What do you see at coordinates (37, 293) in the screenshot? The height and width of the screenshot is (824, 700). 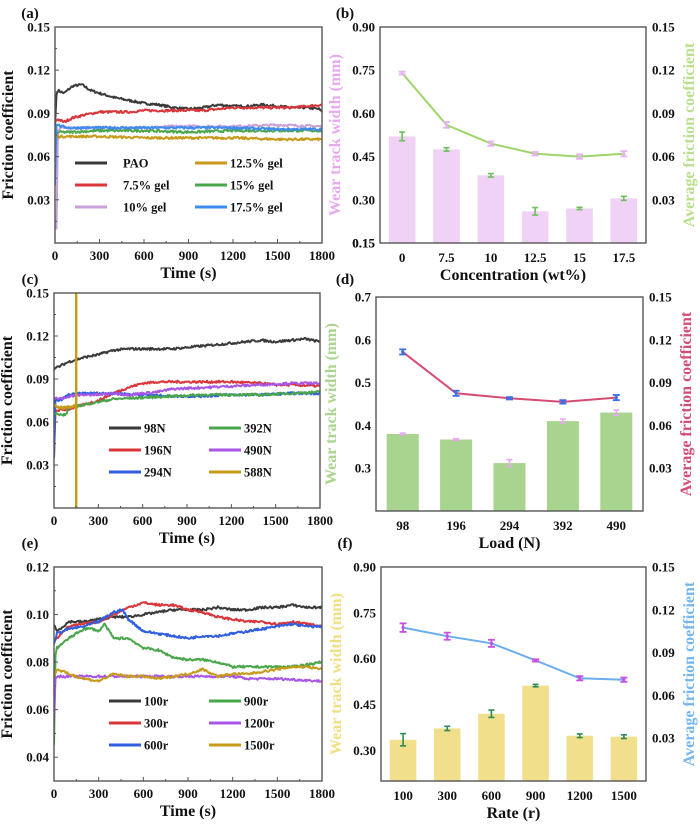 I see `y-tick-label: 0.15` at bounding box center [37, 293].